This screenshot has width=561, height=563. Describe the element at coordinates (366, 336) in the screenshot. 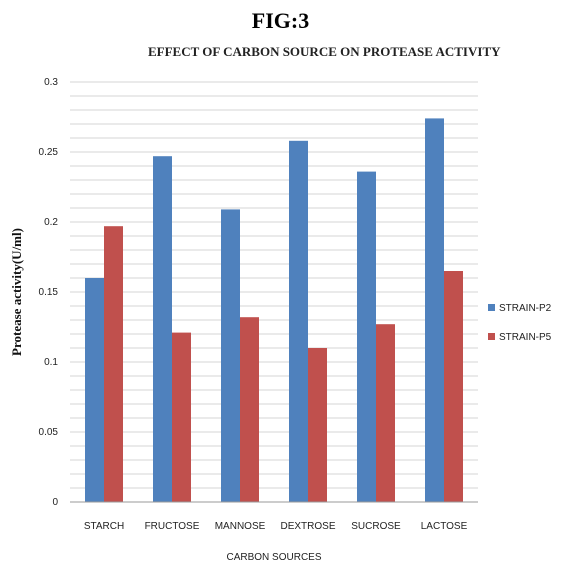

I see `bar-strain-p2-sucrose` at that location.